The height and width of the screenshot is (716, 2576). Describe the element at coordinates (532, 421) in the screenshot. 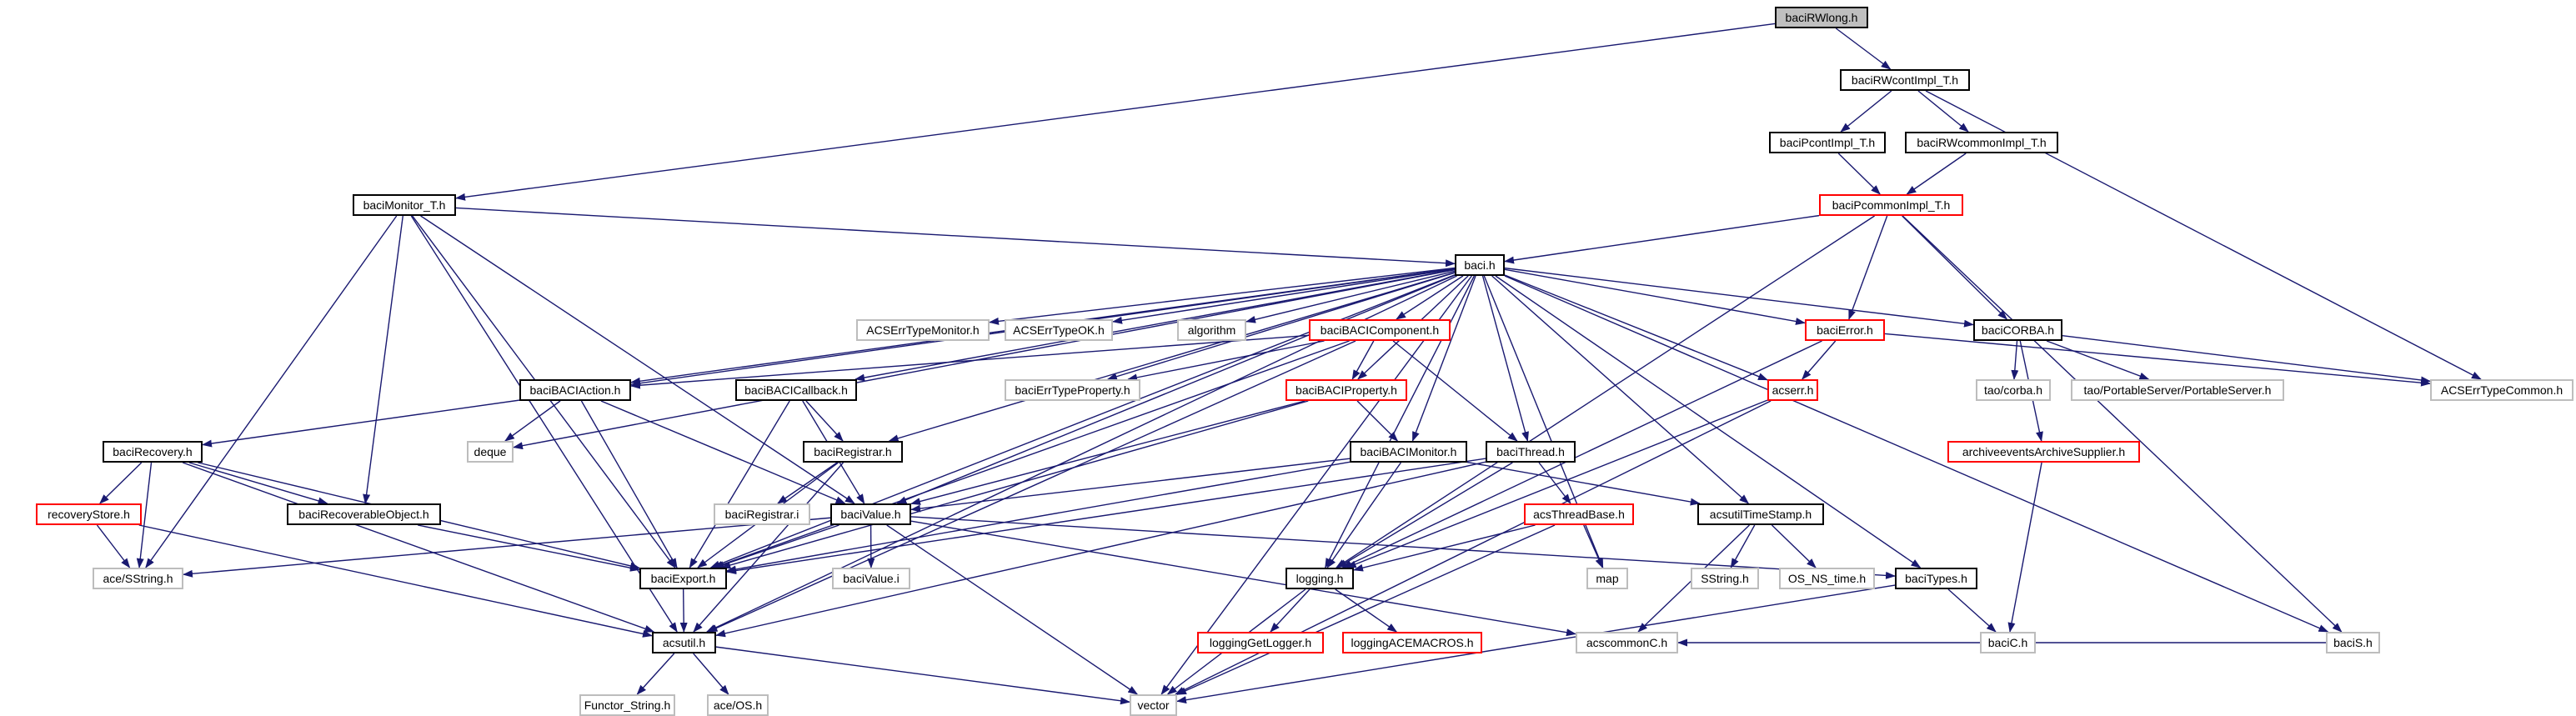

I see `include-edge-baciaction-deque` at that location.